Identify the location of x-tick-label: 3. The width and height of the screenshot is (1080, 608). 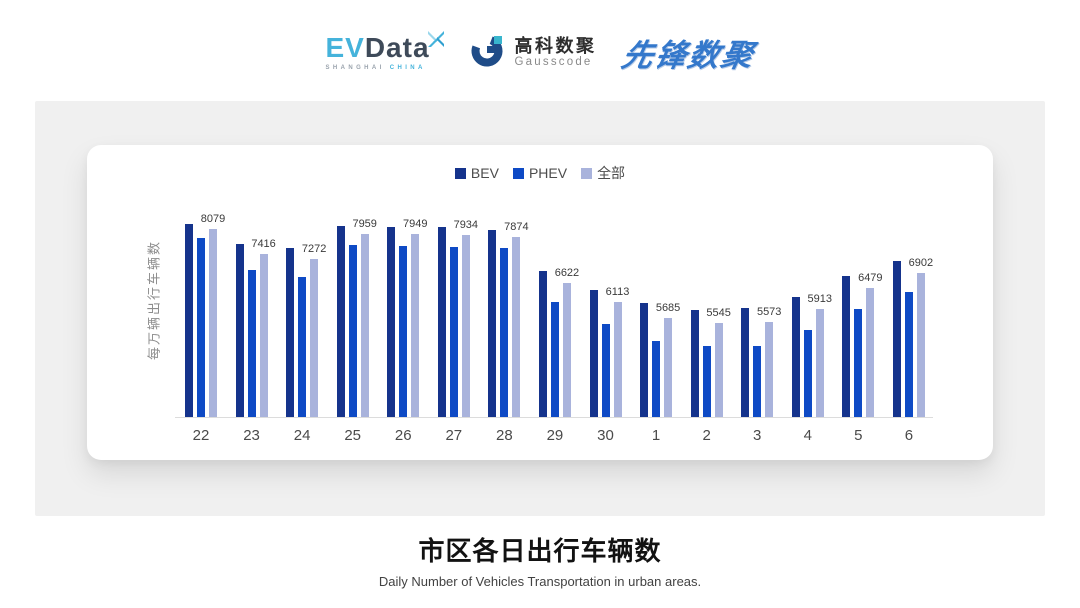
(757, 435).